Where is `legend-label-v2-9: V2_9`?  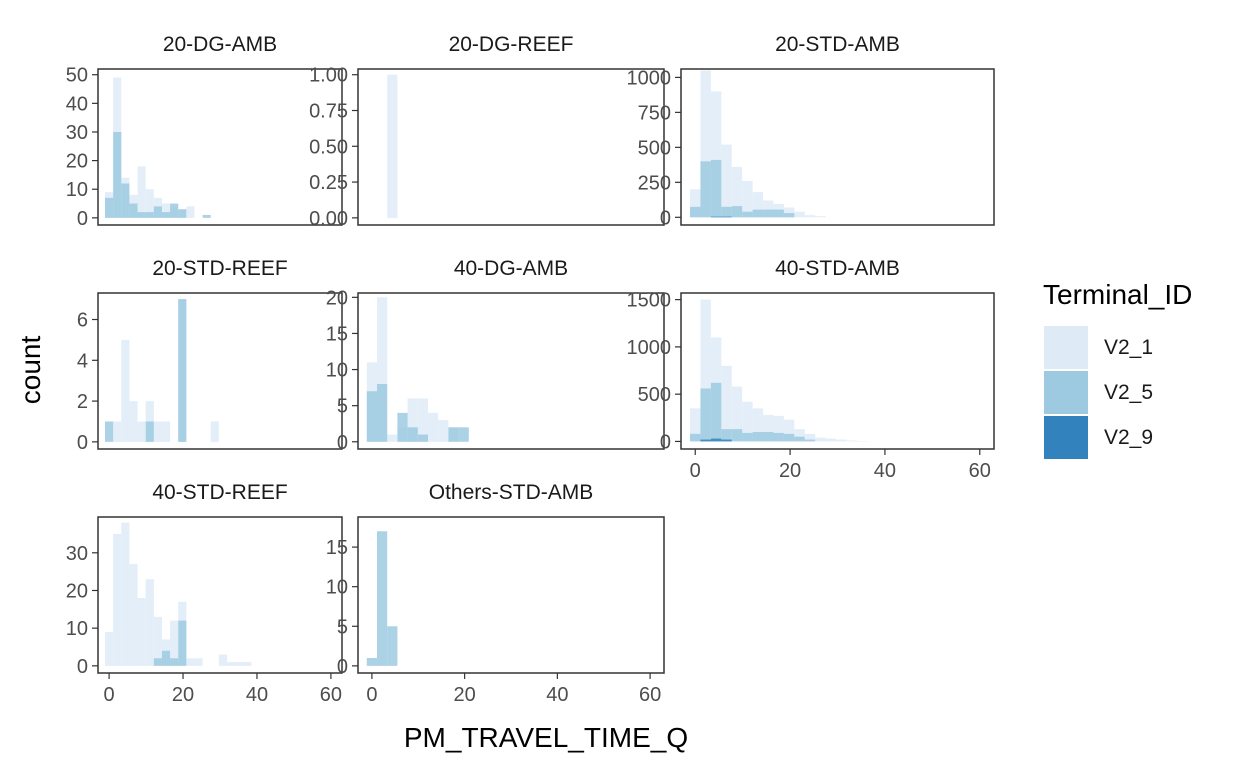 legend-label-v2-9: V2_9 is located at coordinates (1129, 437).